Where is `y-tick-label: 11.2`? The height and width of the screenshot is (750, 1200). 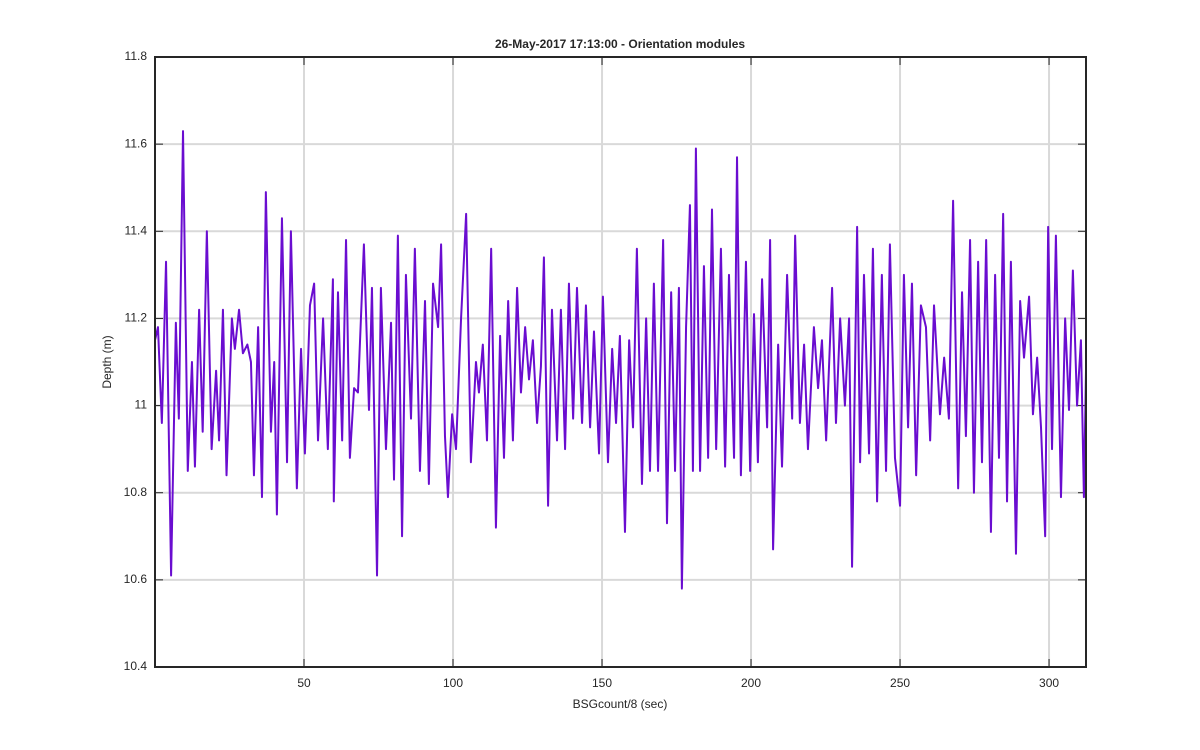 y-tick-label: 11.2 is located at coordinates (136, 318).